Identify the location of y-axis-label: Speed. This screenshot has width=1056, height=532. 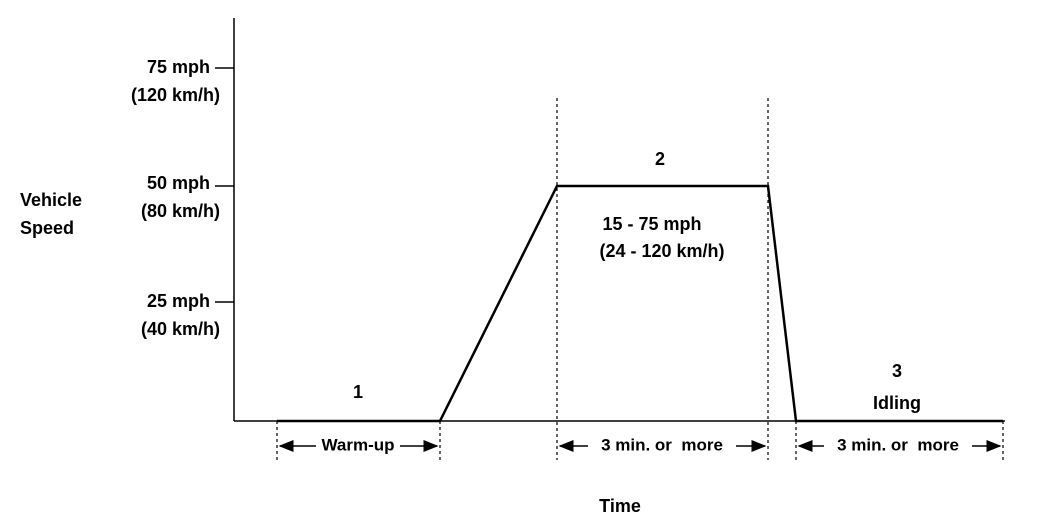
(47, 228).